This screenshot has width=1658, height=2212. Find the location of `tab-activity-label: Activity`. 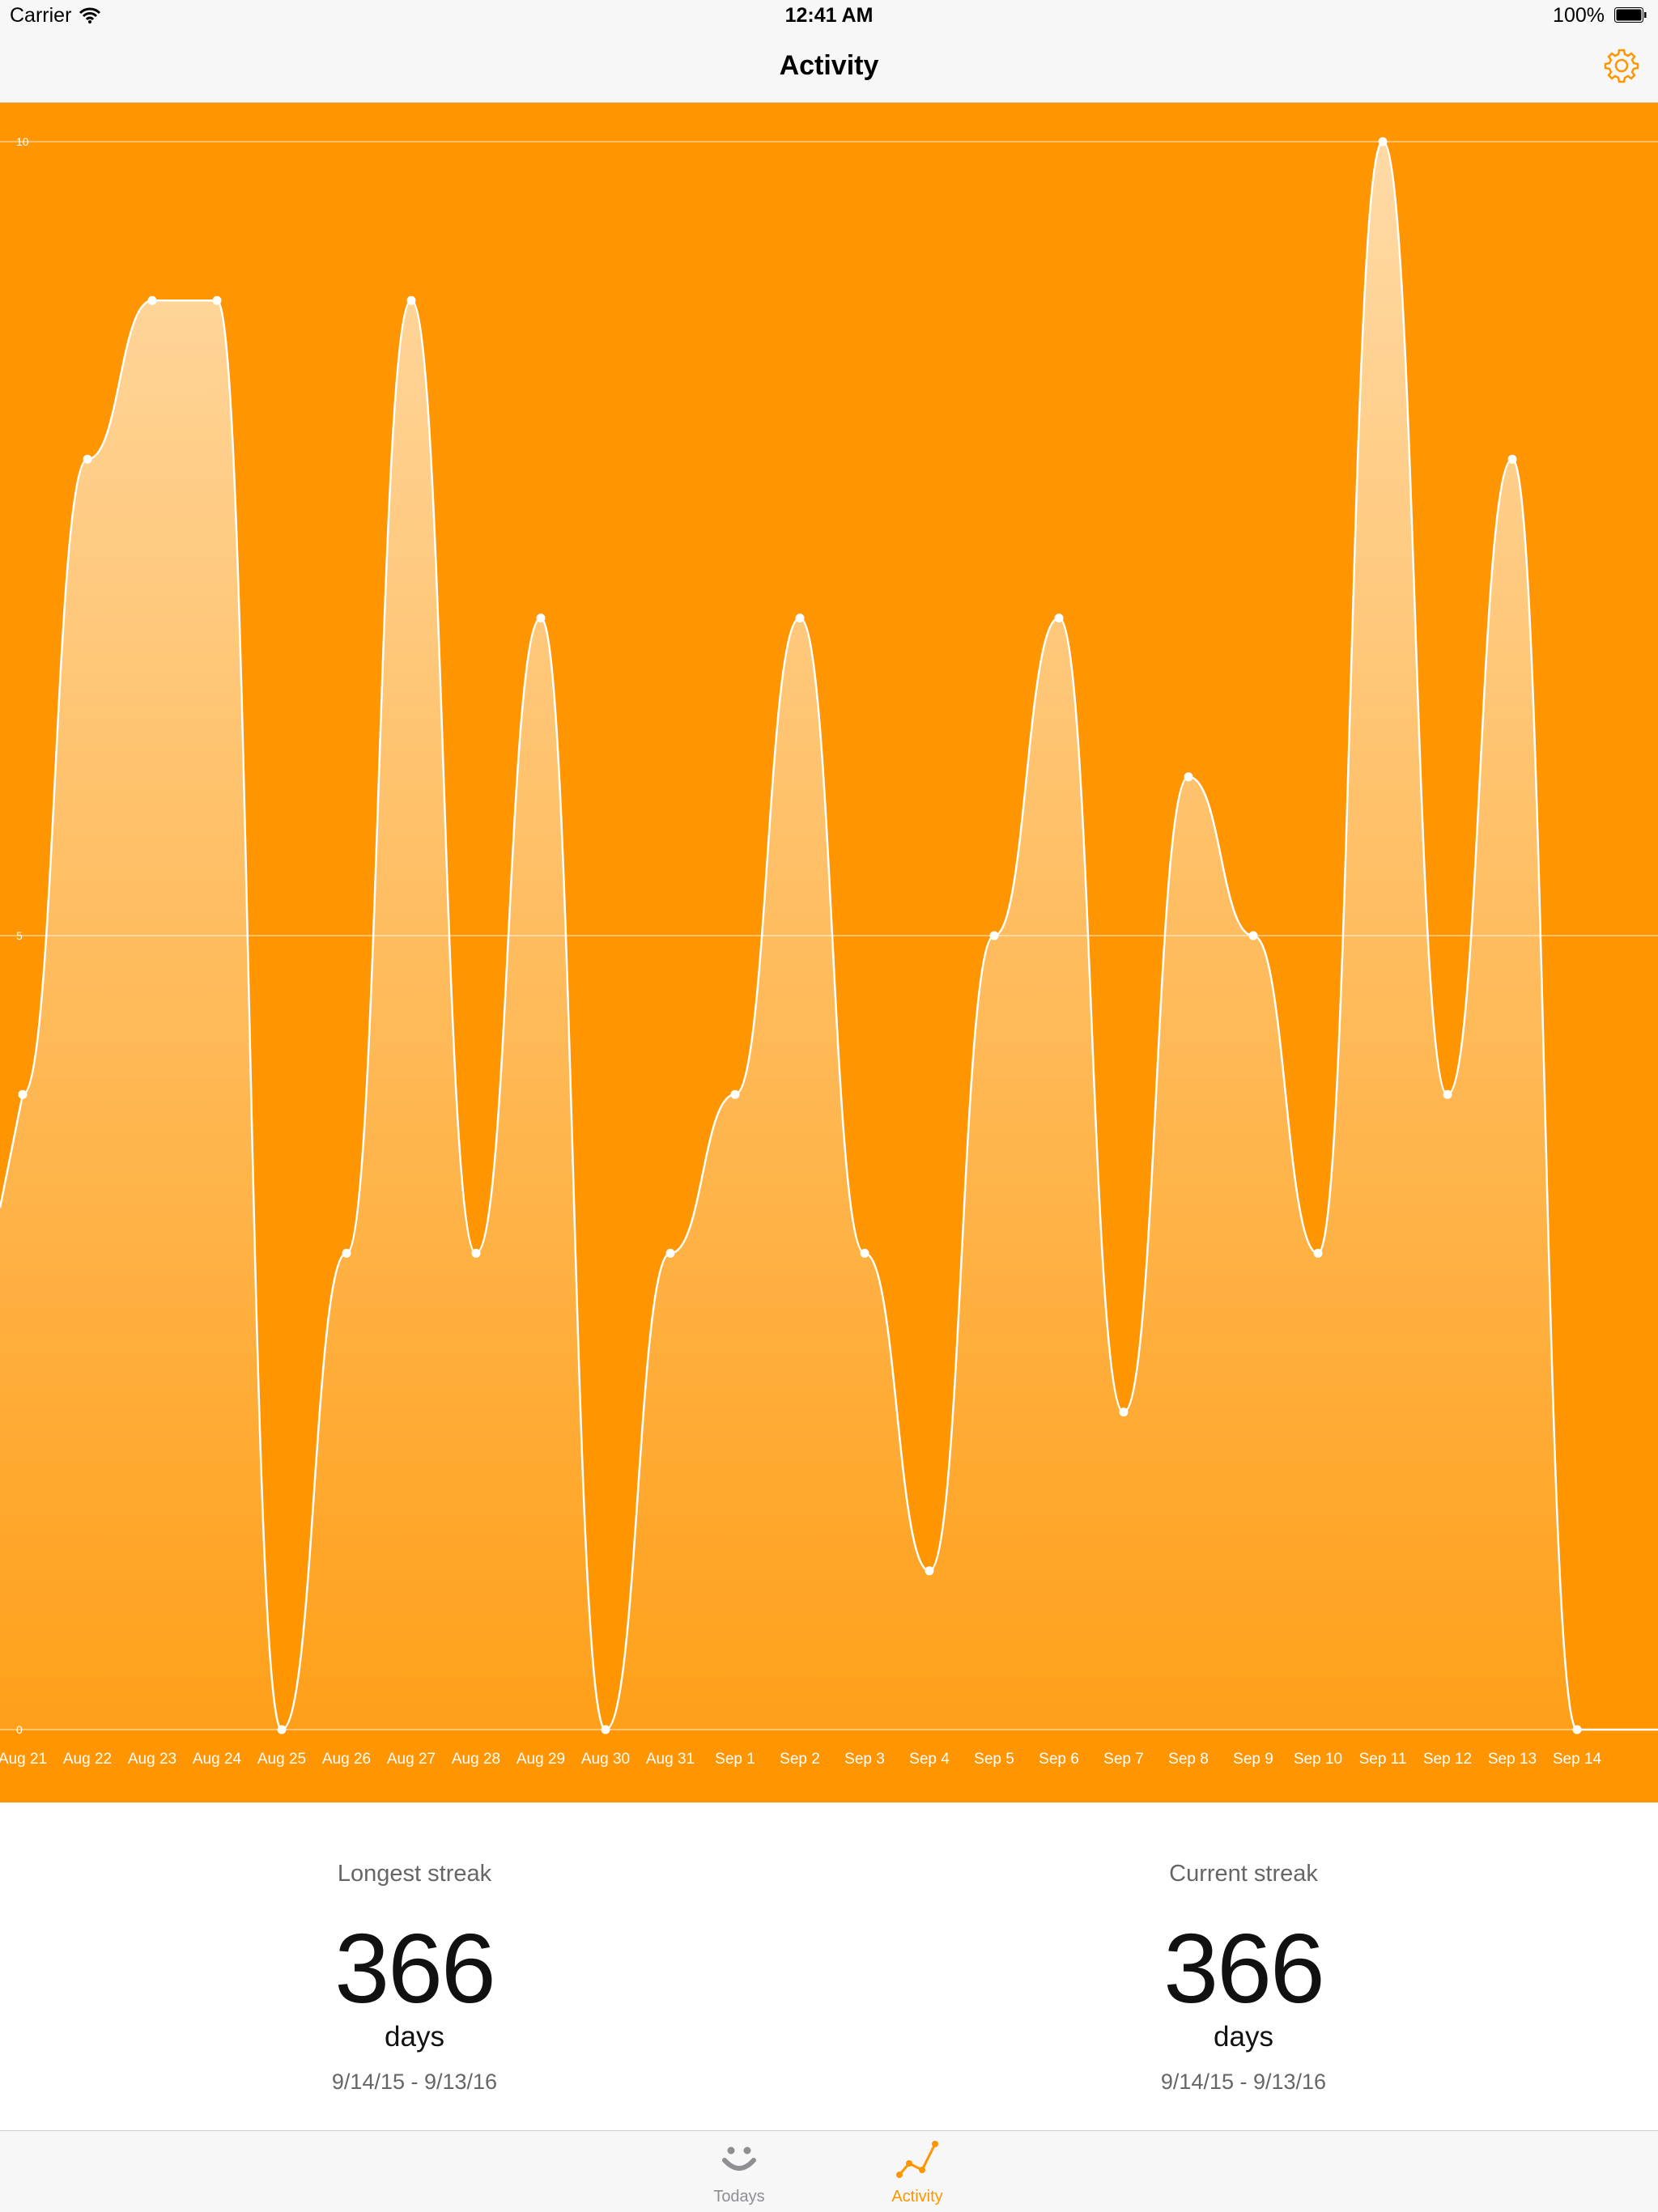

tab-activity-label: Activity is located at coordinates (917, 2197).